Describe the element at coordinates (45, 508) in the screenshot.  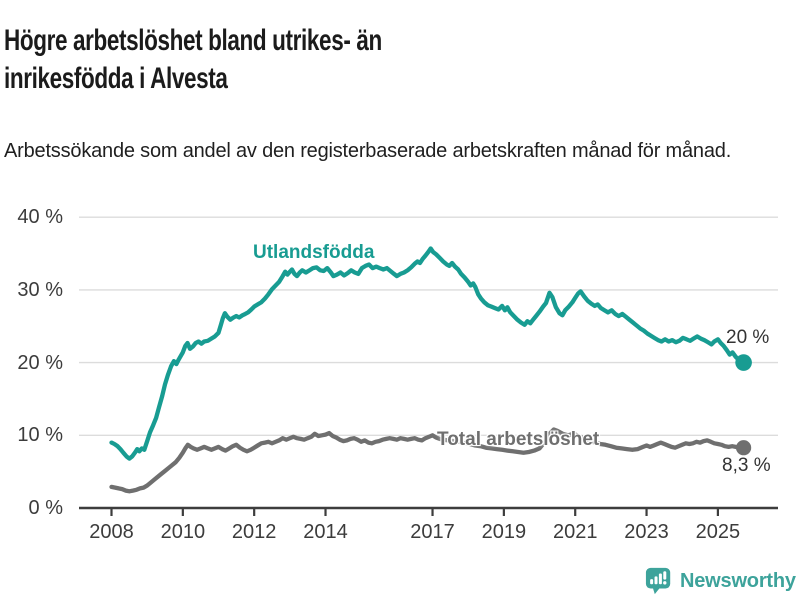
I see `y-axis-tick-label: 0 %` at that location.